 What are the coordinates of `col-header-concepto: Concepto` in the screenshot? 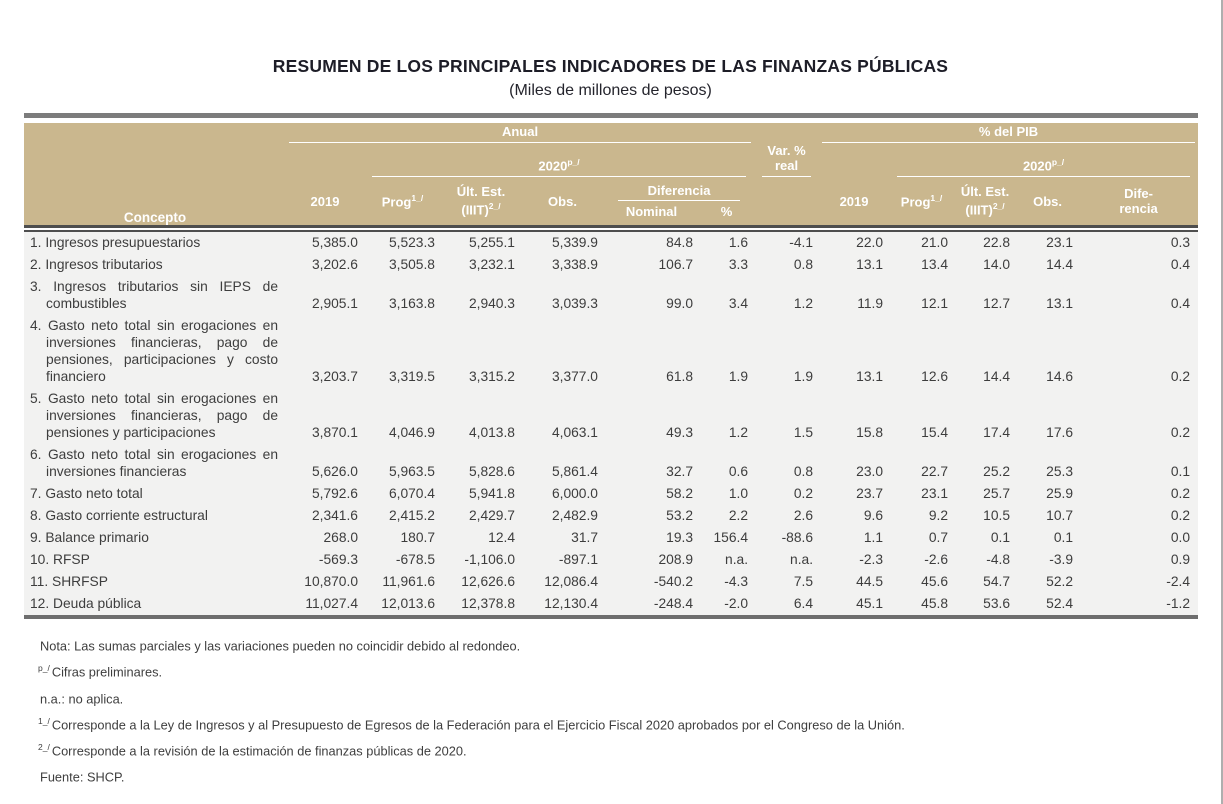 It's located at (155, 175).